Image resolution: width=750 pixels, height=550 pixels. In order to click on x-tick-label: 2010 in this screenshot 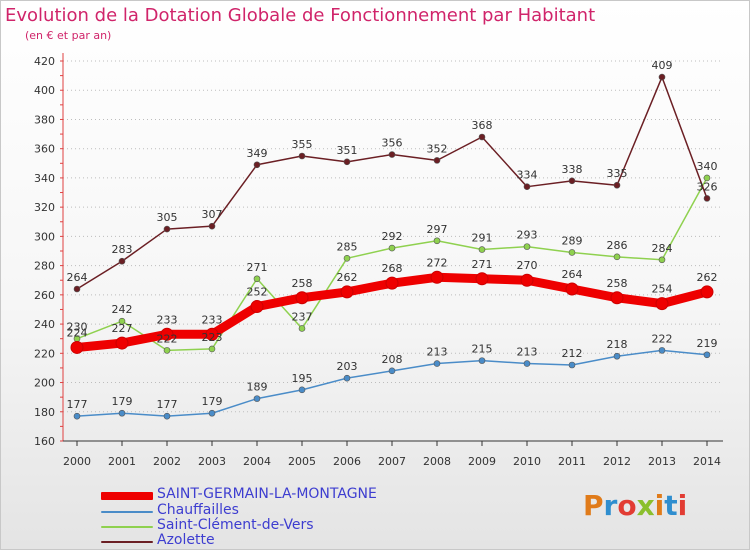, I will do `click(527, 461)`.